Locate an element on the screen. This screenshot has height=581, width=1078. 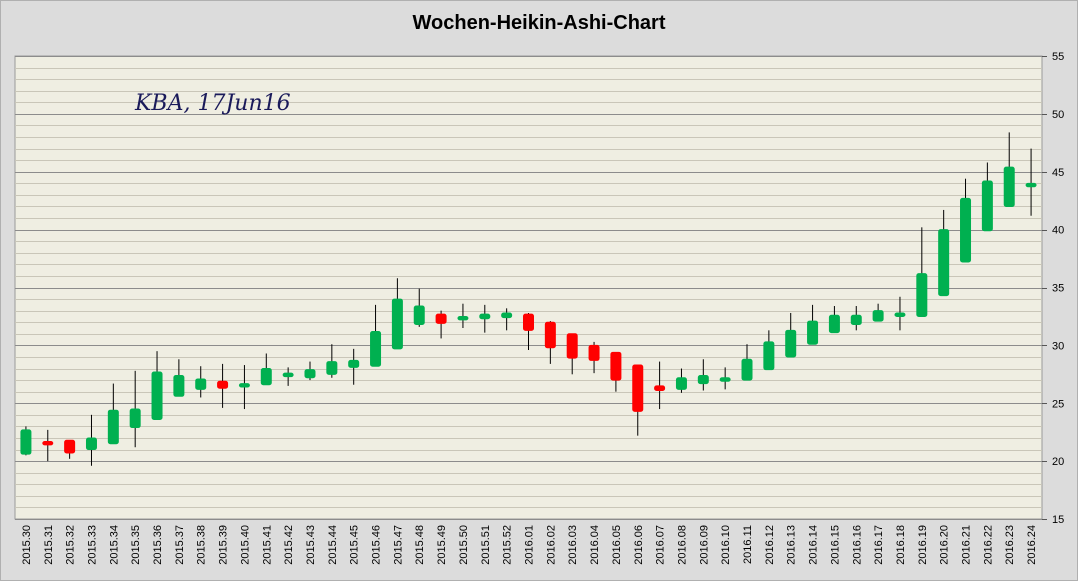
x-tick-label: 2015.38 is located at coordinates (202, 545).